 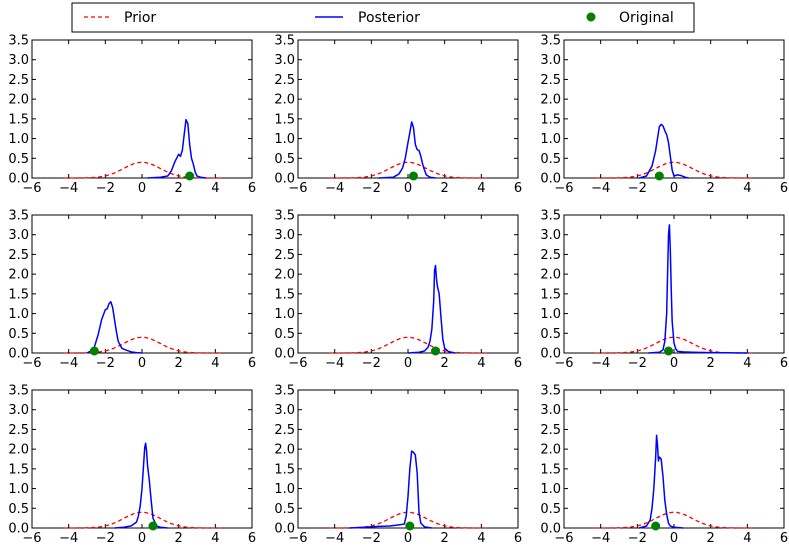 What do you see at coordinates (140, 18) in the screenshot?
I see `legend-prior-label: Prior` at bounding box center [140, 18].